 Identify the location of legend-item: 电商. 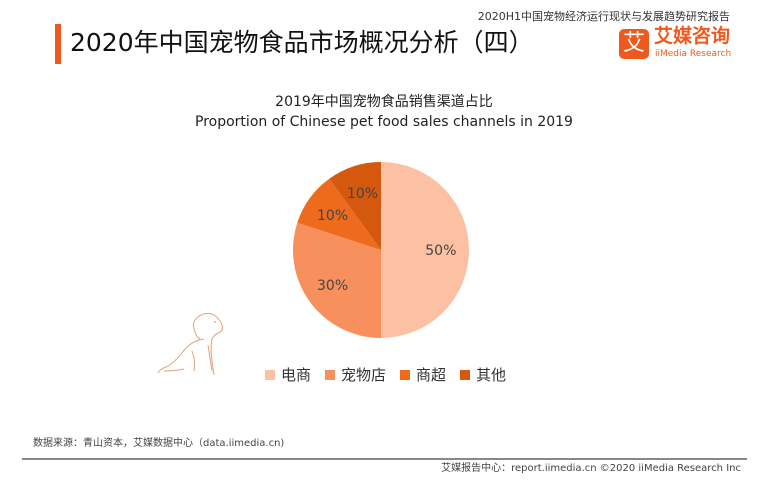
(288, 375).